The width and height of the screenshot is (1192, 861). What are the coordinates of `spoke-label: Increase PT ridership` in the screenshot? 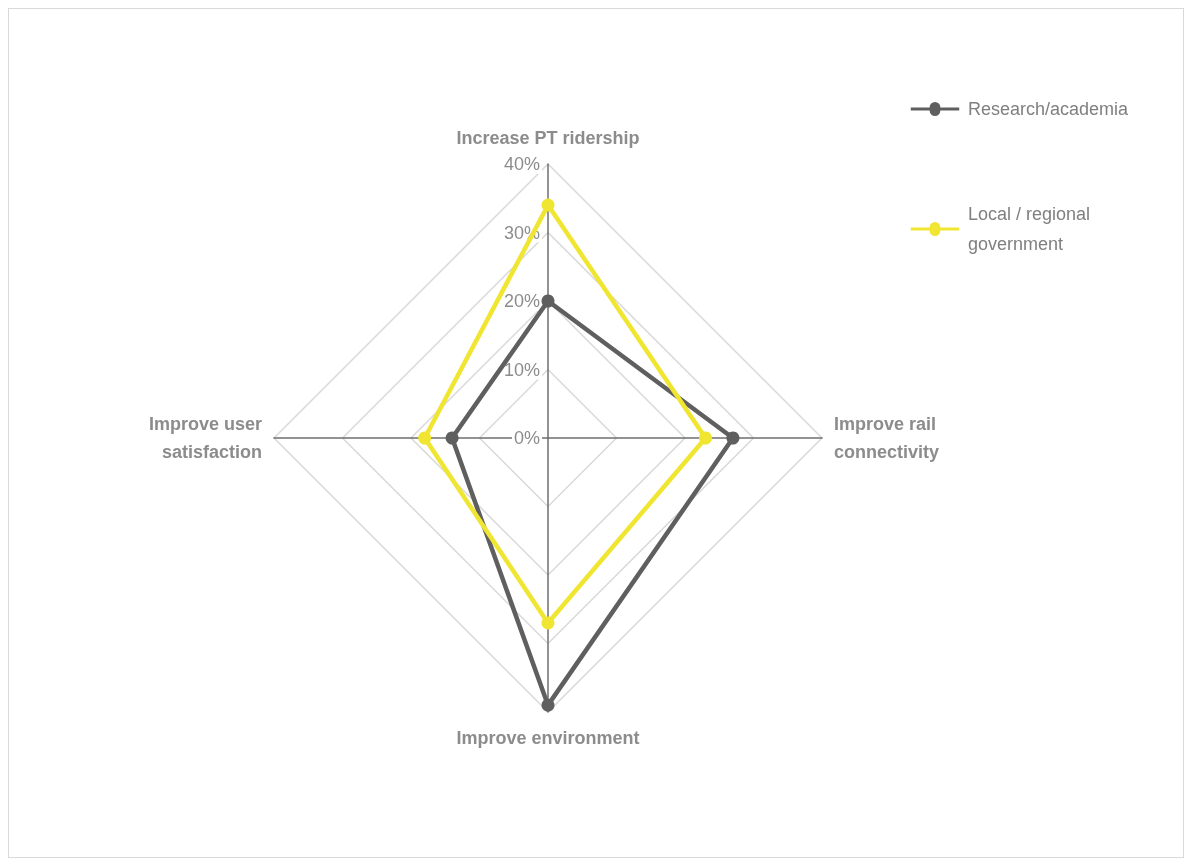 It's located at (548, 138).